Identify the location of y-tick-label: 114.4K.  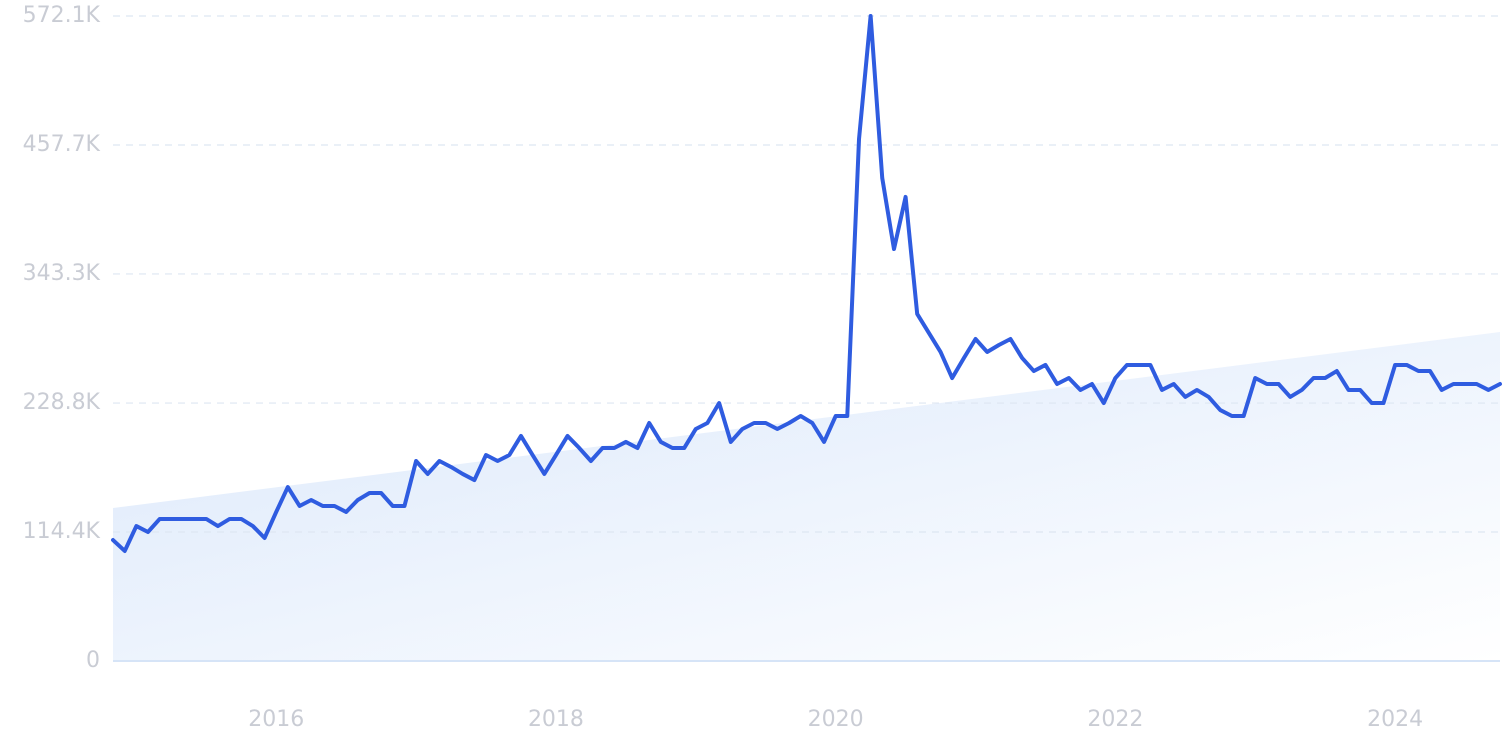
(62, 531).